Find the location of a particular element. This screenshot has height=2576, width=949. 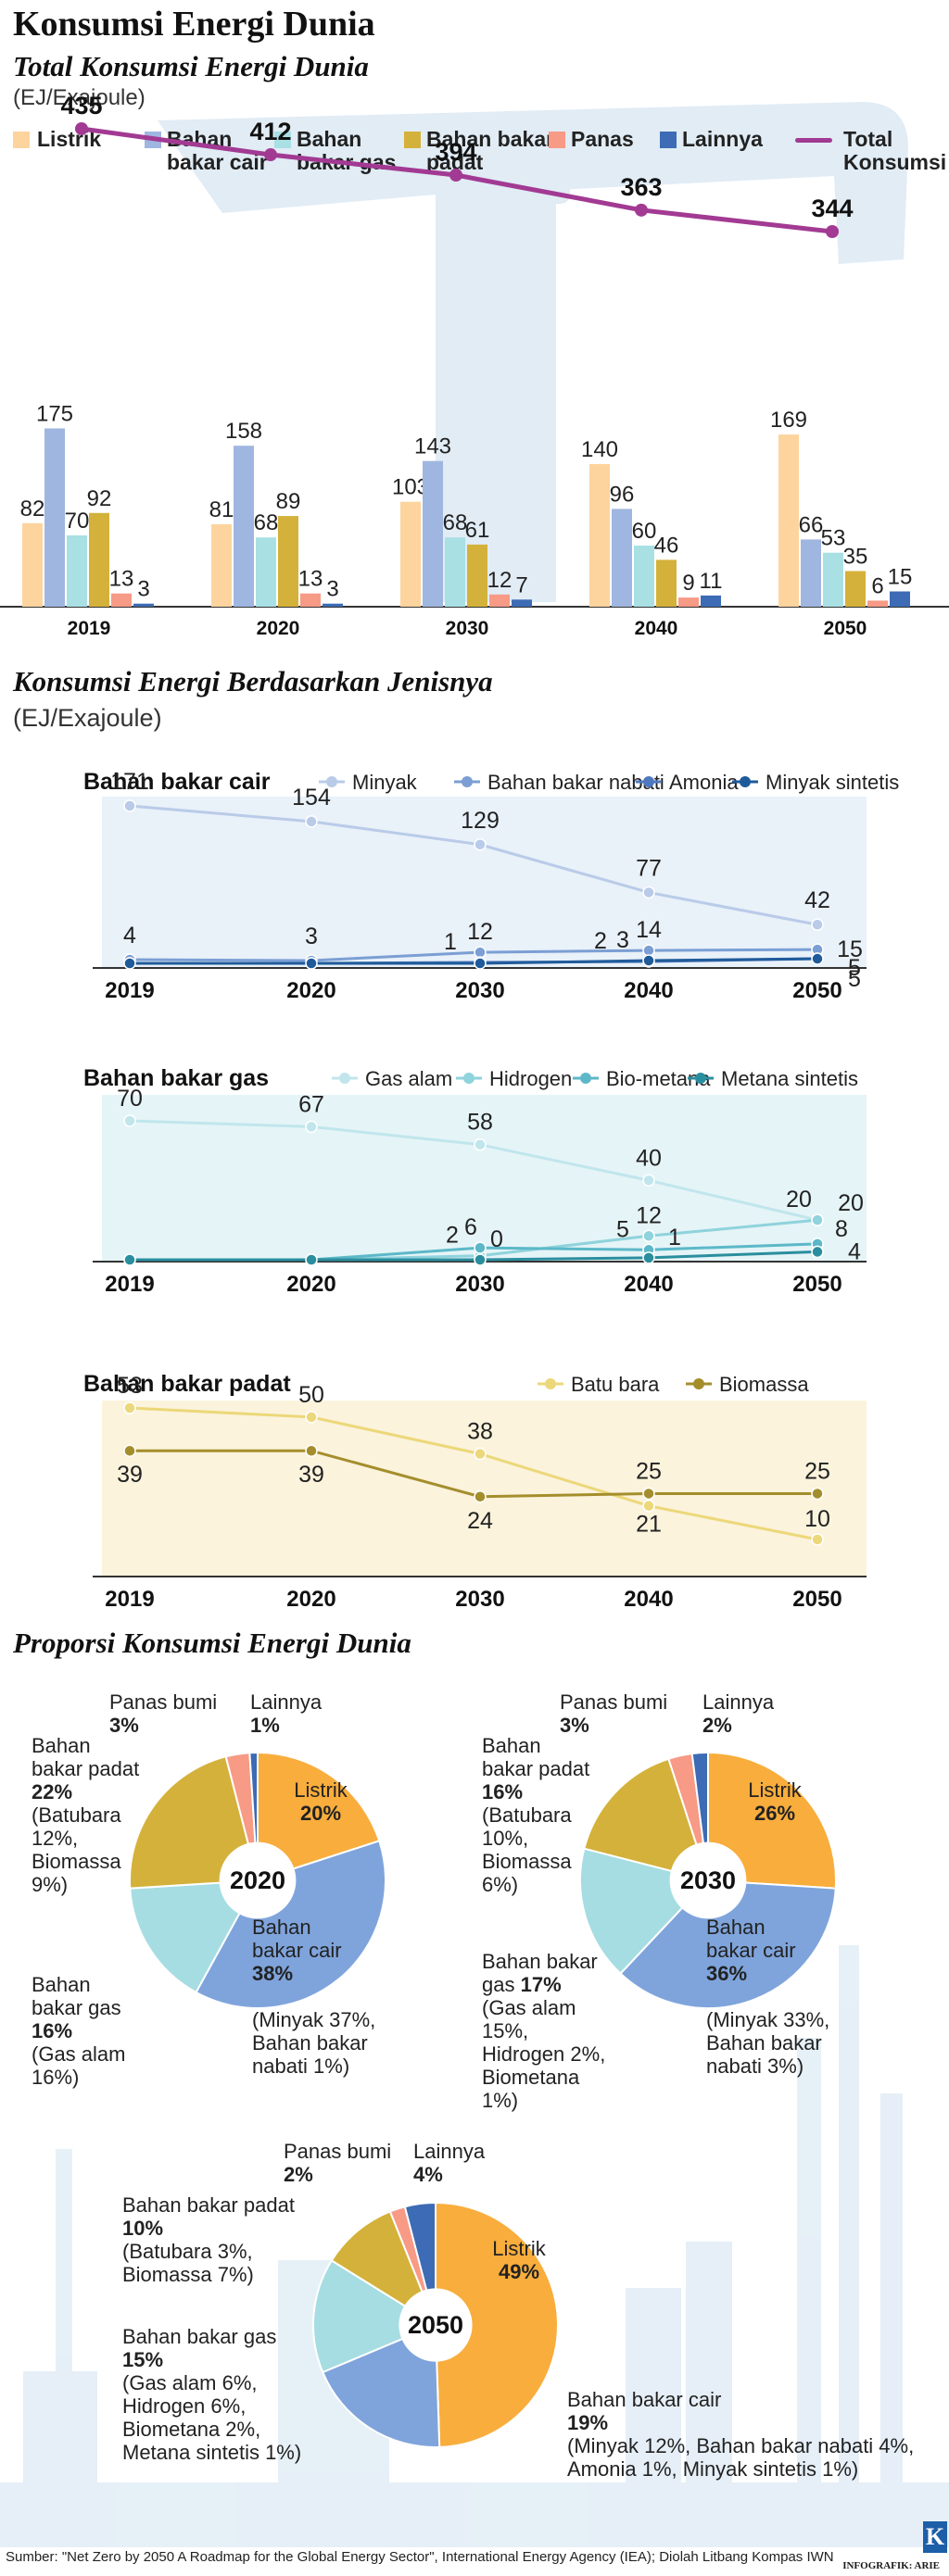

panel-bahan-bakar-cair-point-minyak-2050 is located at coordinates (817, 924).